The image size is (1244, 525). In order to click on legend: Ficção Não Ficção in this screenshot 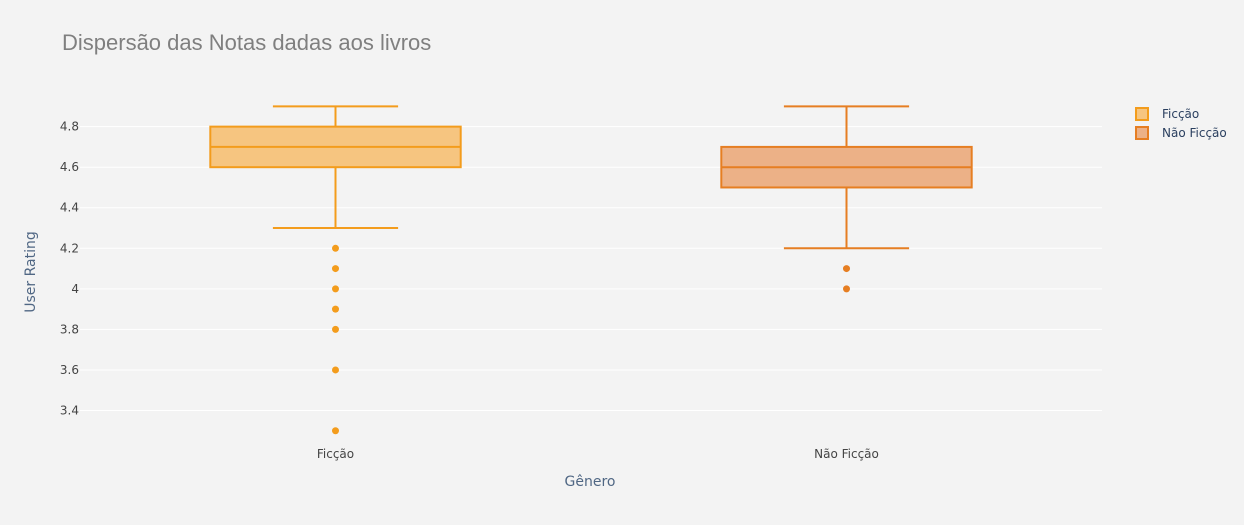, I will do `click(1181, 123)`.